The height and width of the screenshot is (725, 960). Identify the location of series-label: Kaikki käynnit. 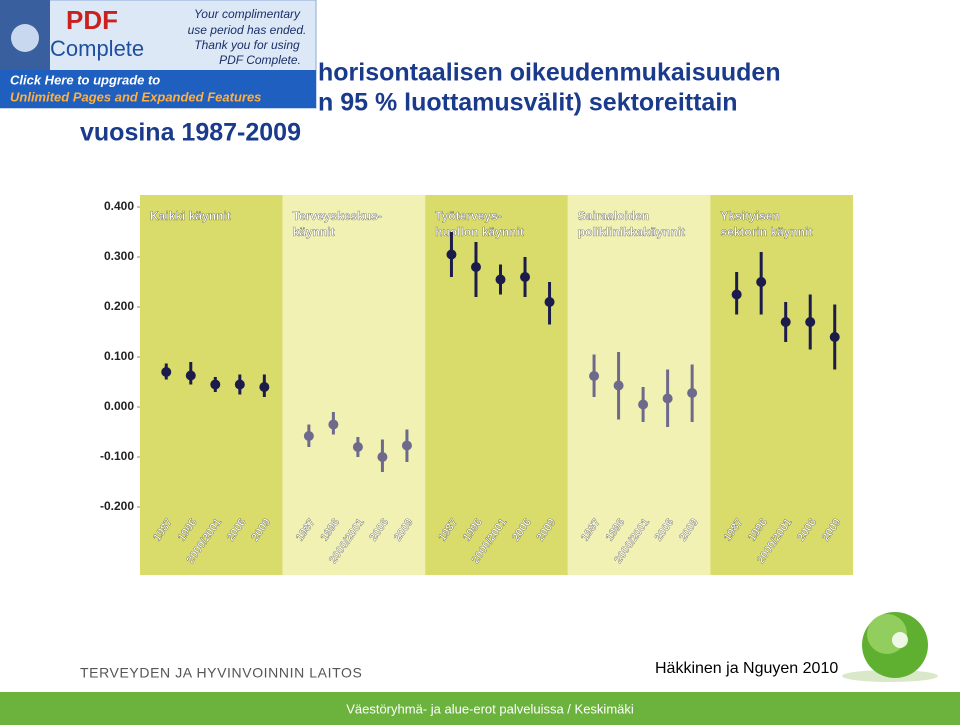
(190, 216).